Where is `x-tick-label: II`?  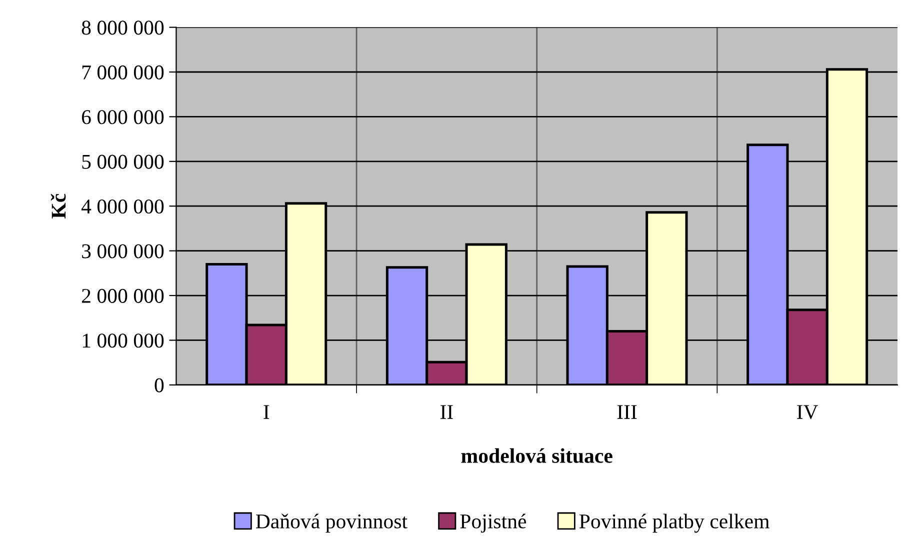 x-tick-label: II is located at coordinates (446, 412).